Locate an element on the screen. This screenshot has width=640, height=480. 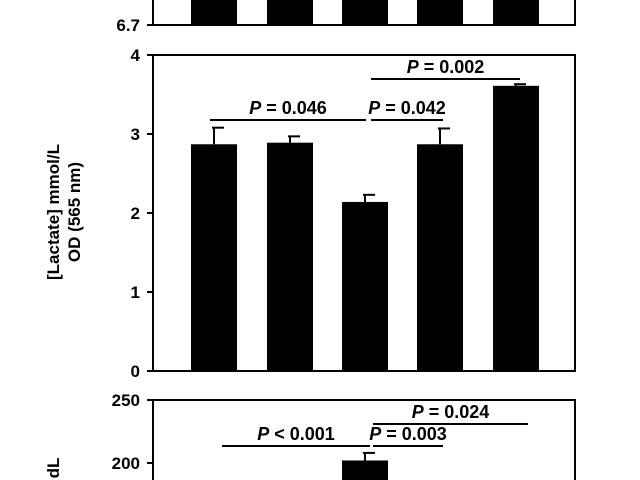
lactate-p-value-label: P = 0.042 is located at coordinates (407, 108).